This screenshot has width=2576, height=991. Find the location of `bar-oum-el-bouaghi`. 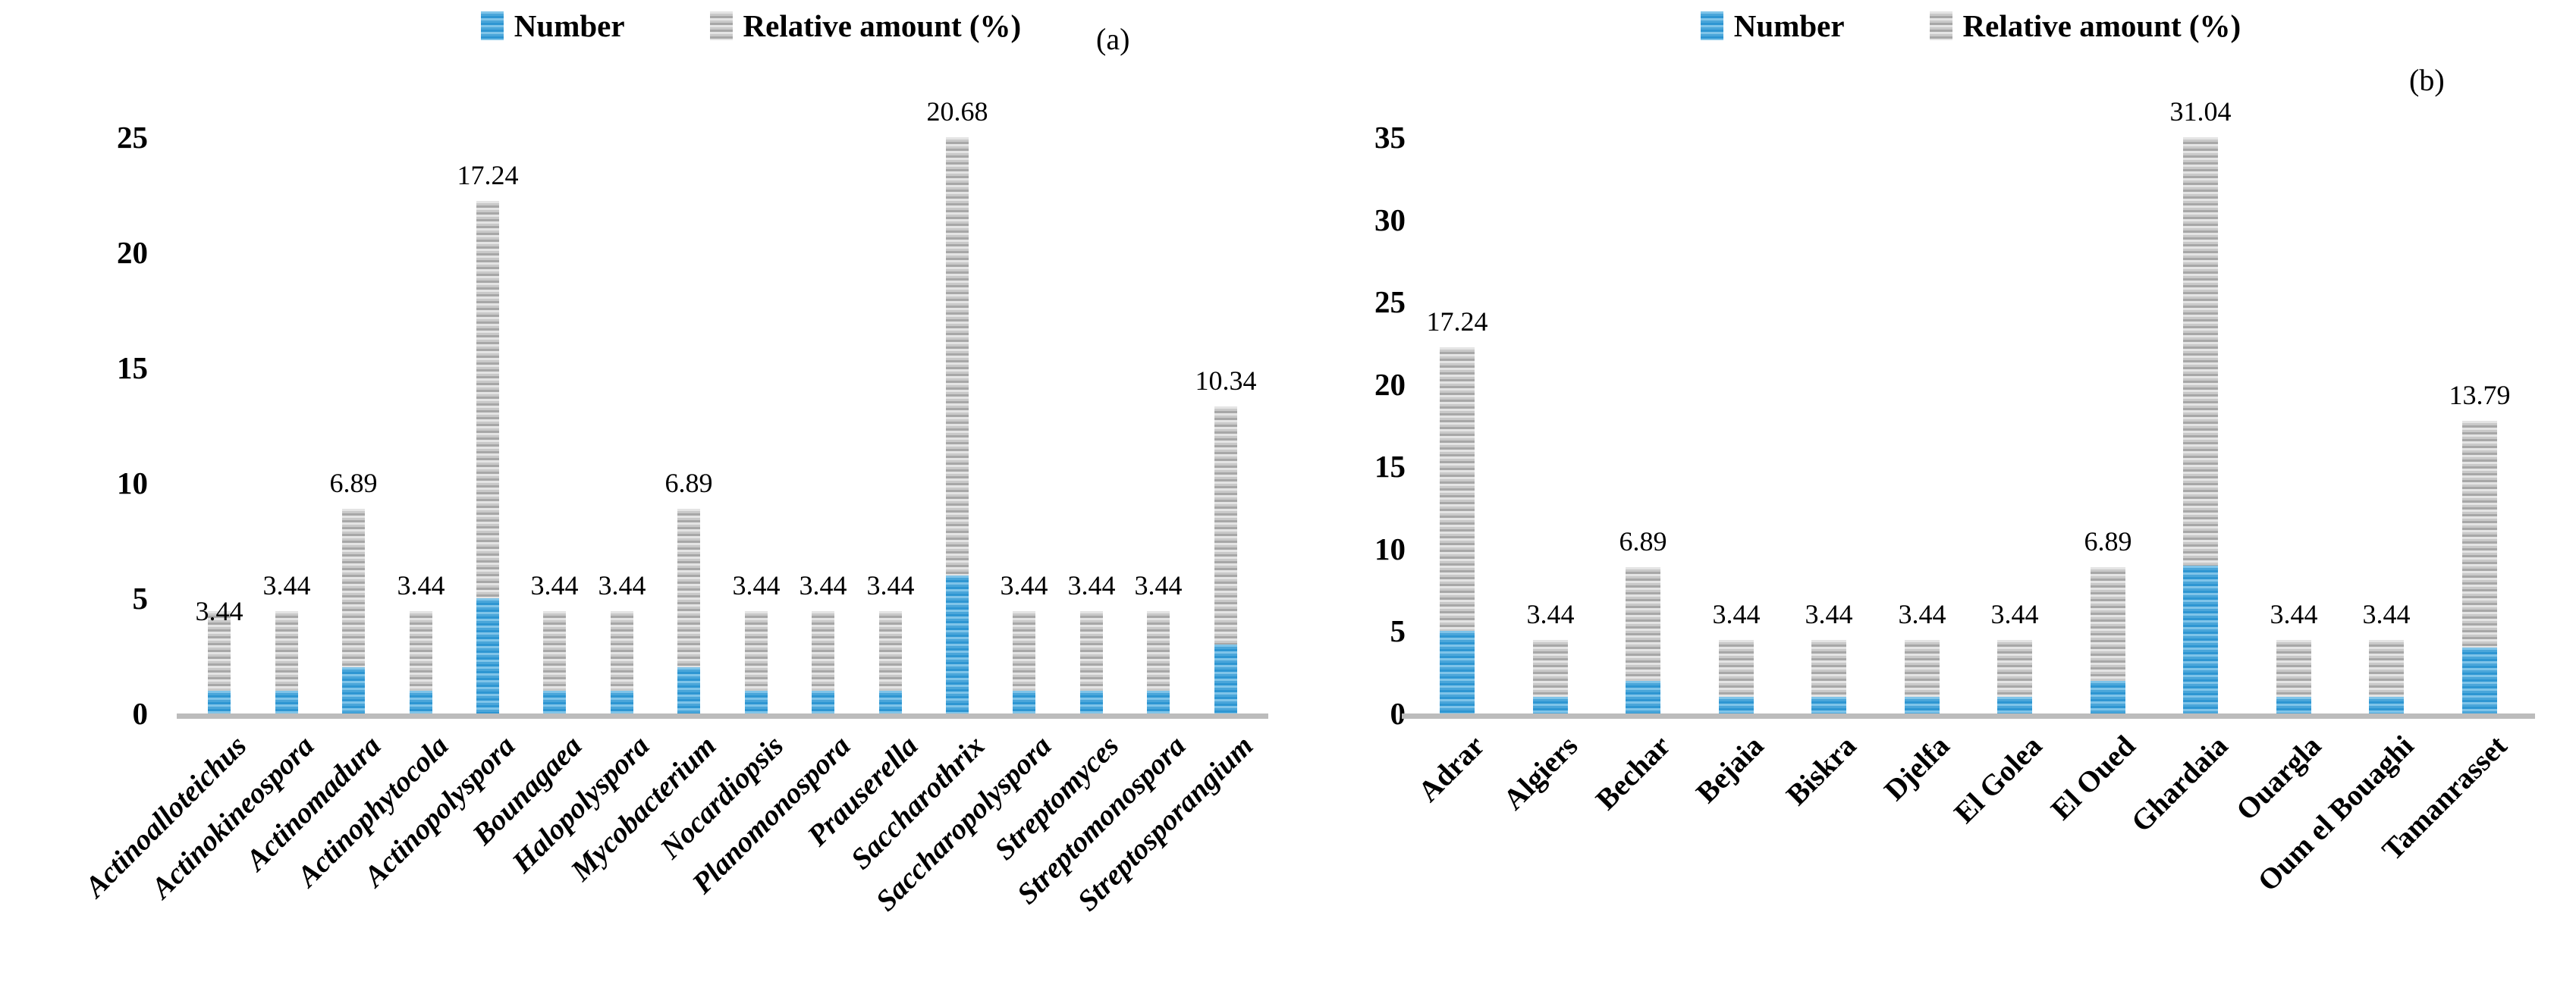

bar-oum-el-bouaghi is located at coordinates (2386, 676).